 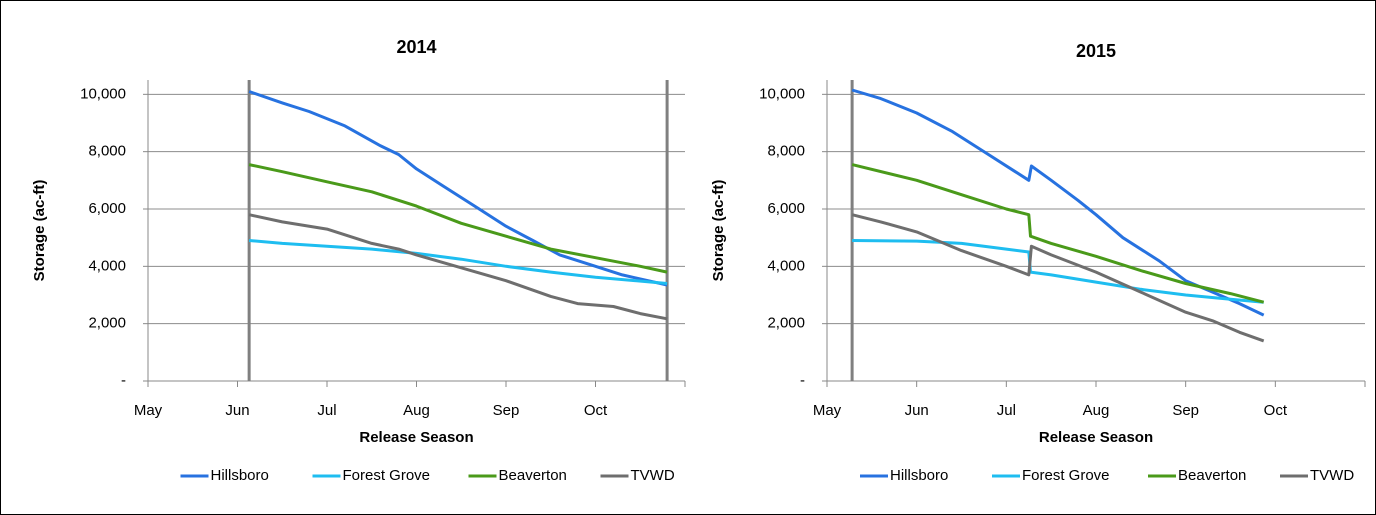 What do you see at coordinates (1096, 51) in the screenshot?
I see `chart-title: 2015` at bounding box center [1096, 51].